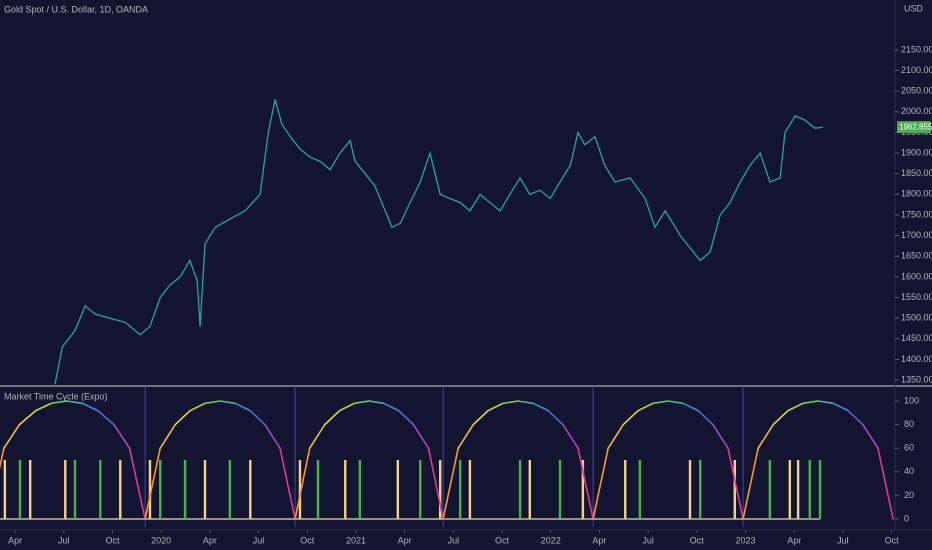 Image resolution: width=932 pixels, height=550 pixels. Describe the element at coordinates (56, 396) in the screenshot. I see `indicator-title: Market Time Cycle (Expo)` at that location.